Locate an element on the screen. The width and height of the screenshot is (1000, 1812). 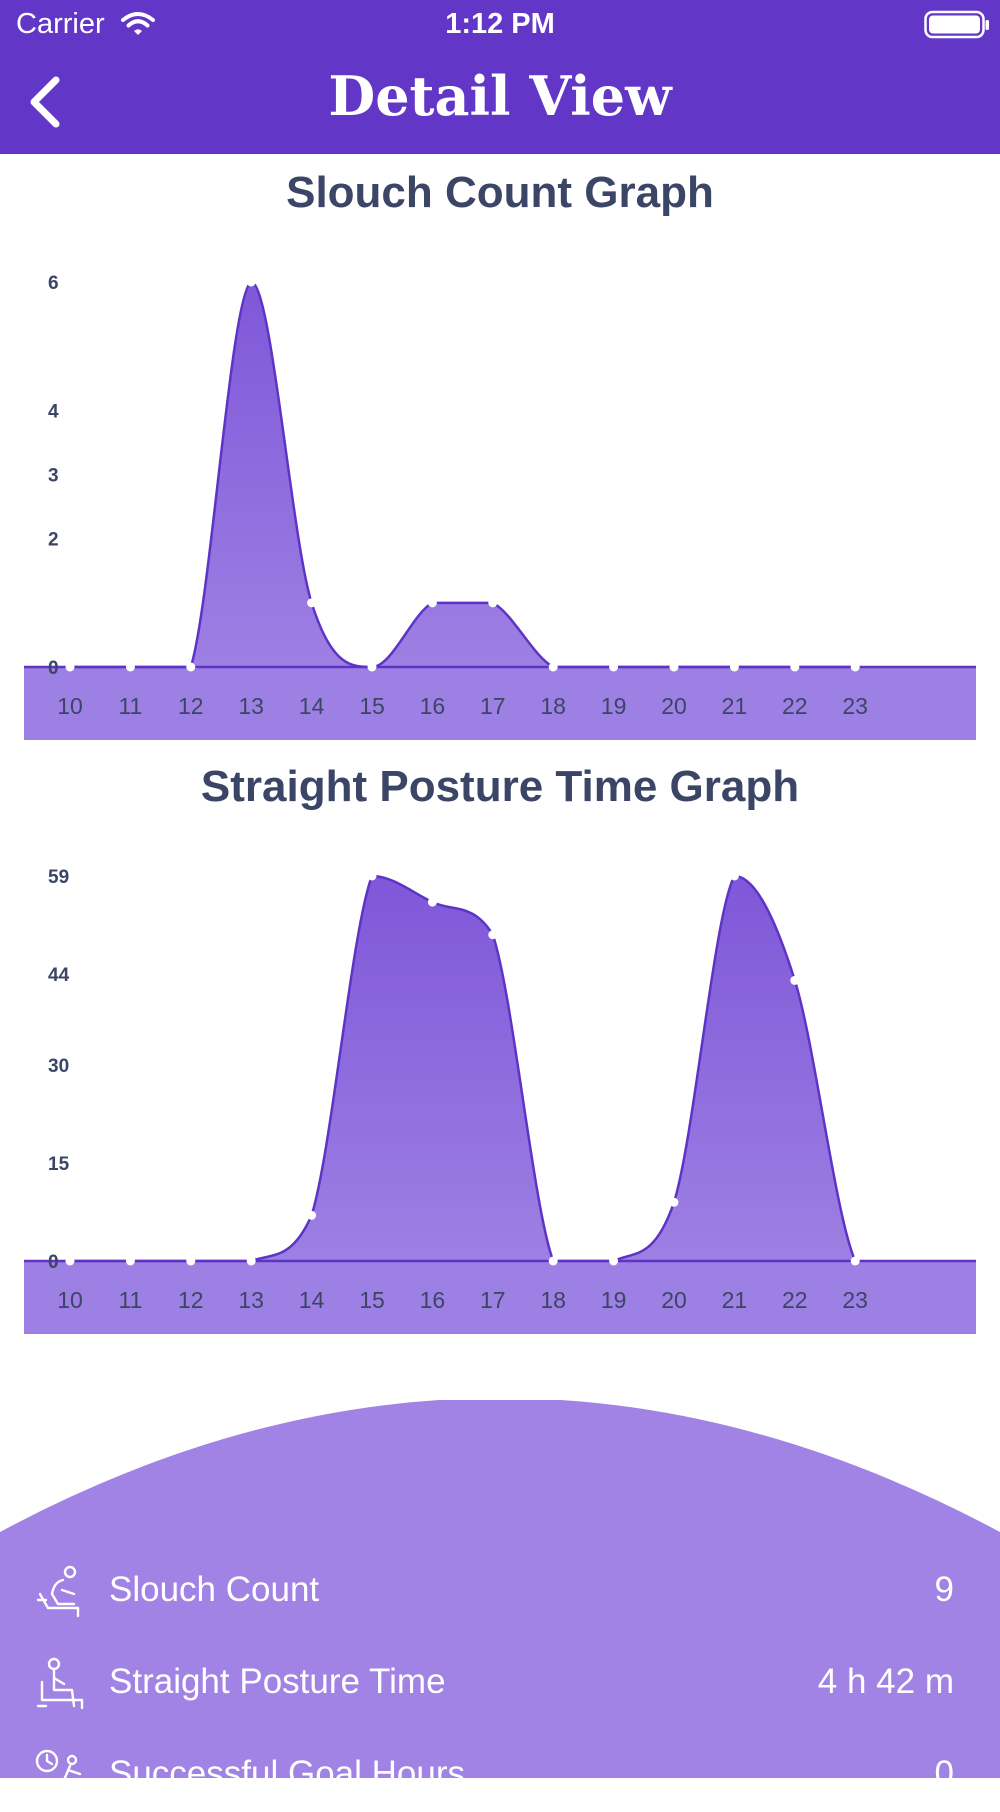
summary-row-slouch-count: Slouch Count 9 is located at coordinates (500, 1593).